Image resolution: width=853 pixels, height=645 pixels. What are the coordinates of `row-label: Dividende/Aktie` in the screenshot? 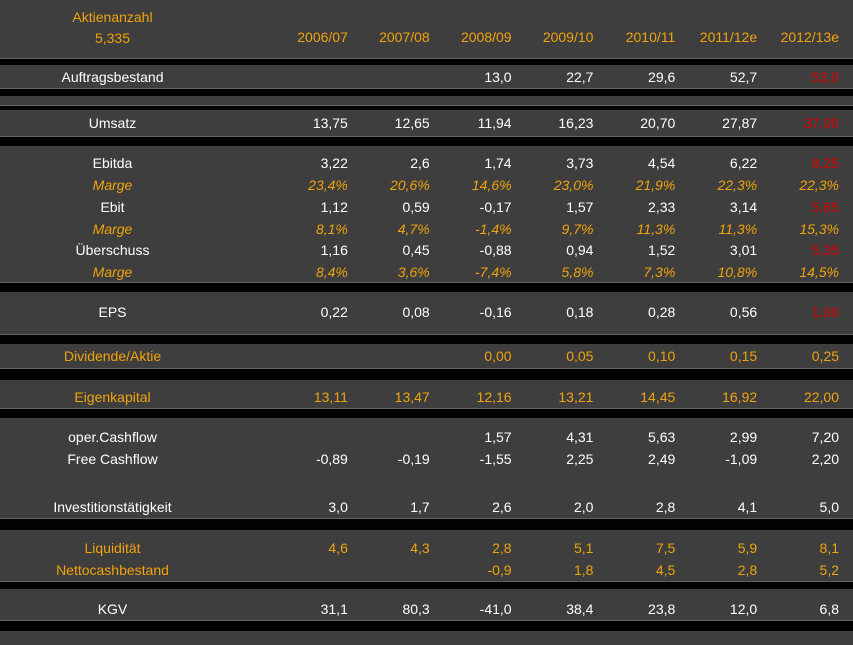 It's located at (112, 356).